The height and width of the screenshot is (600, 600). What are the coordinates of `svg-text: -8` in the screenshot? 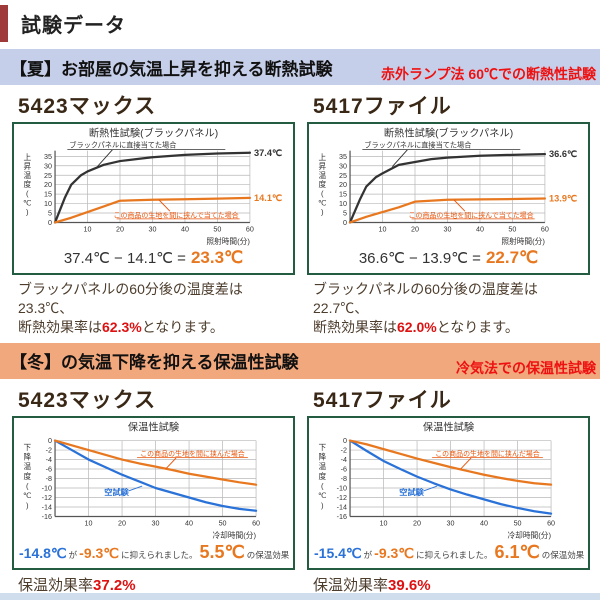 It's located at (344, 479).